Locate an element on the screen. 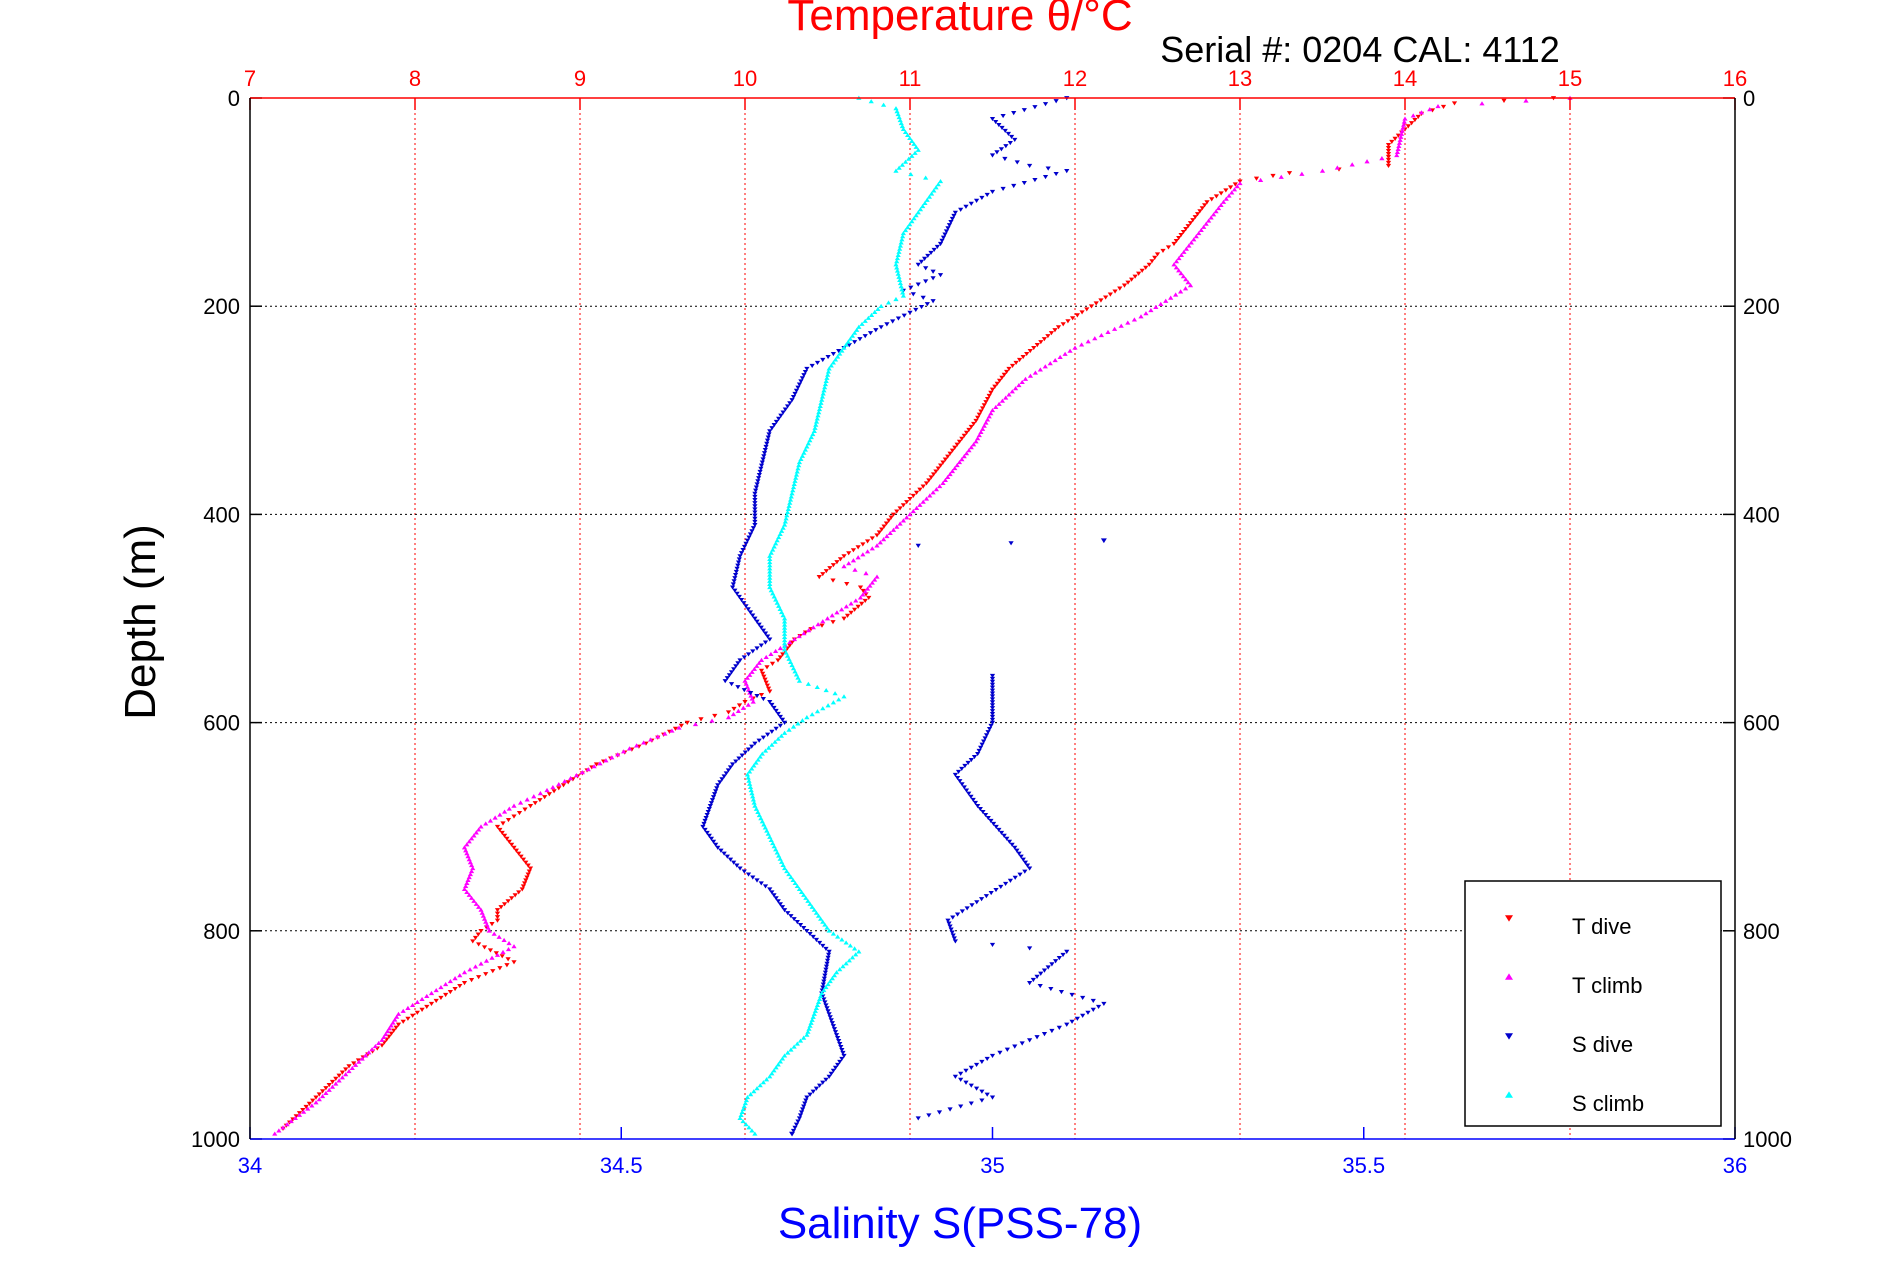 This screenshot has height=1262, width=1891. depth-tick-label-left: 1000 is located at coordinates (215, 1139).